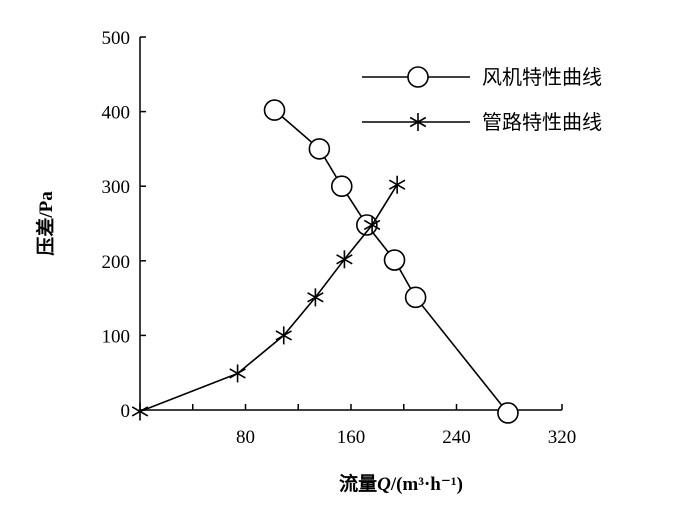 The height and width of the screenshot is (513, 700). I want to click on y-axis-title: 压差/Pa, so click(45, 223).